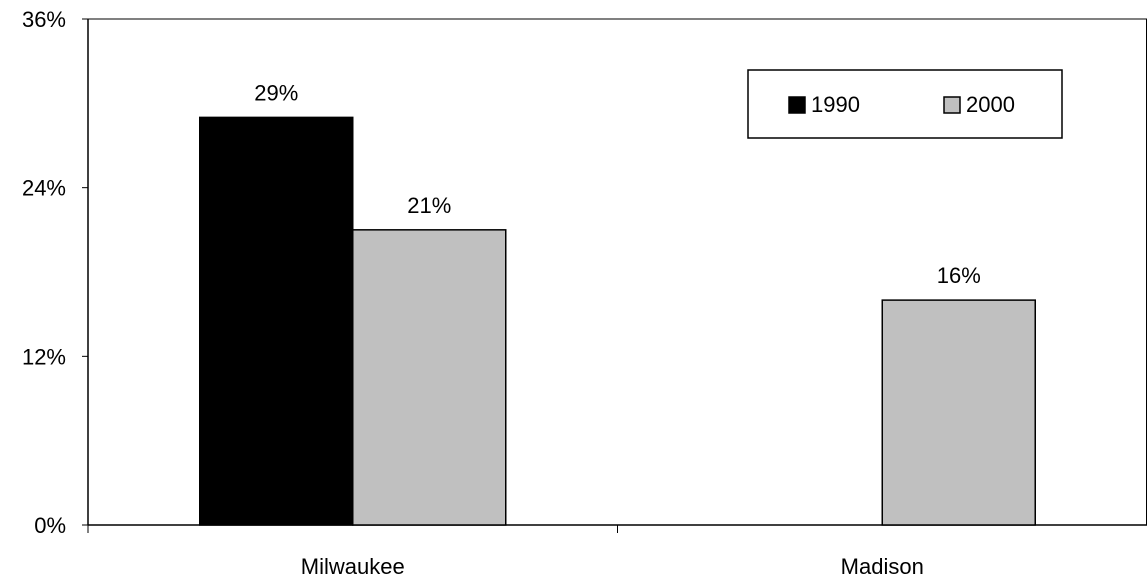 Image resolution: width=1147 pixels, height=580 pixels. What do you see at coordinates (50, 525) in the screenshot?
I see `y-tick-label: 0%` at bounding box center [50, 525].